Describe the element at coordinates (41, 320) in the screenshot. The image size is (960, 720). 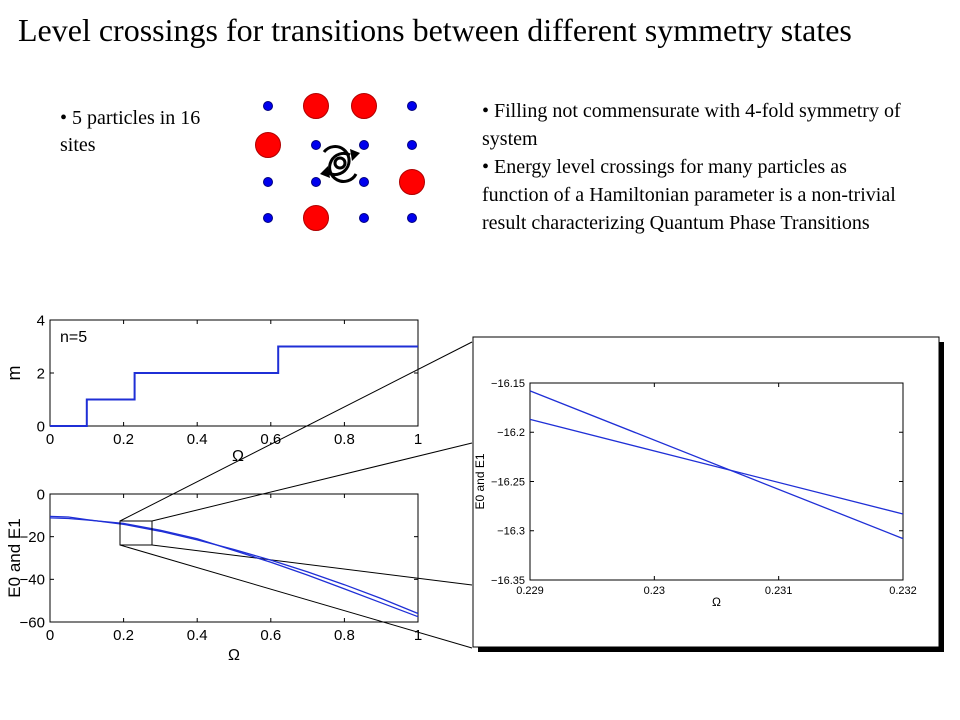
I see `y-tick-label: 4` at that location.